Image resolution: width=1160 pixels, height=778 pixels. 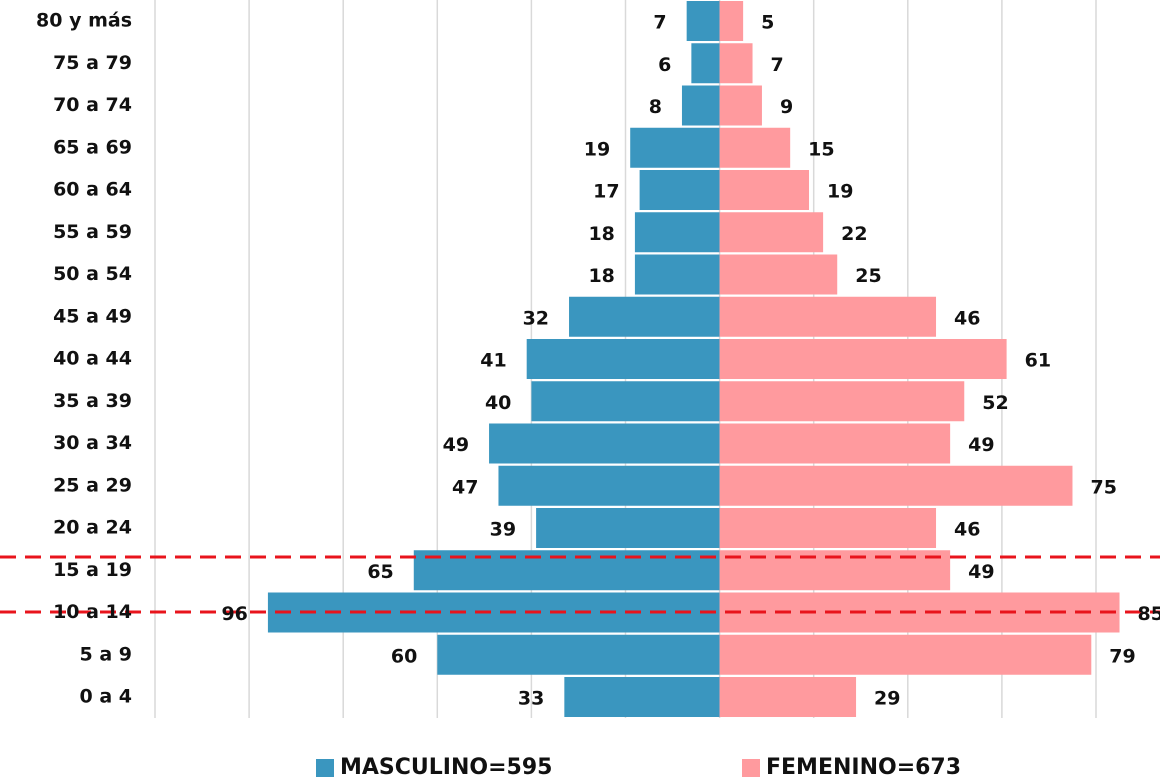 I want to click on value-label: 41, so click(x=493, y=361).